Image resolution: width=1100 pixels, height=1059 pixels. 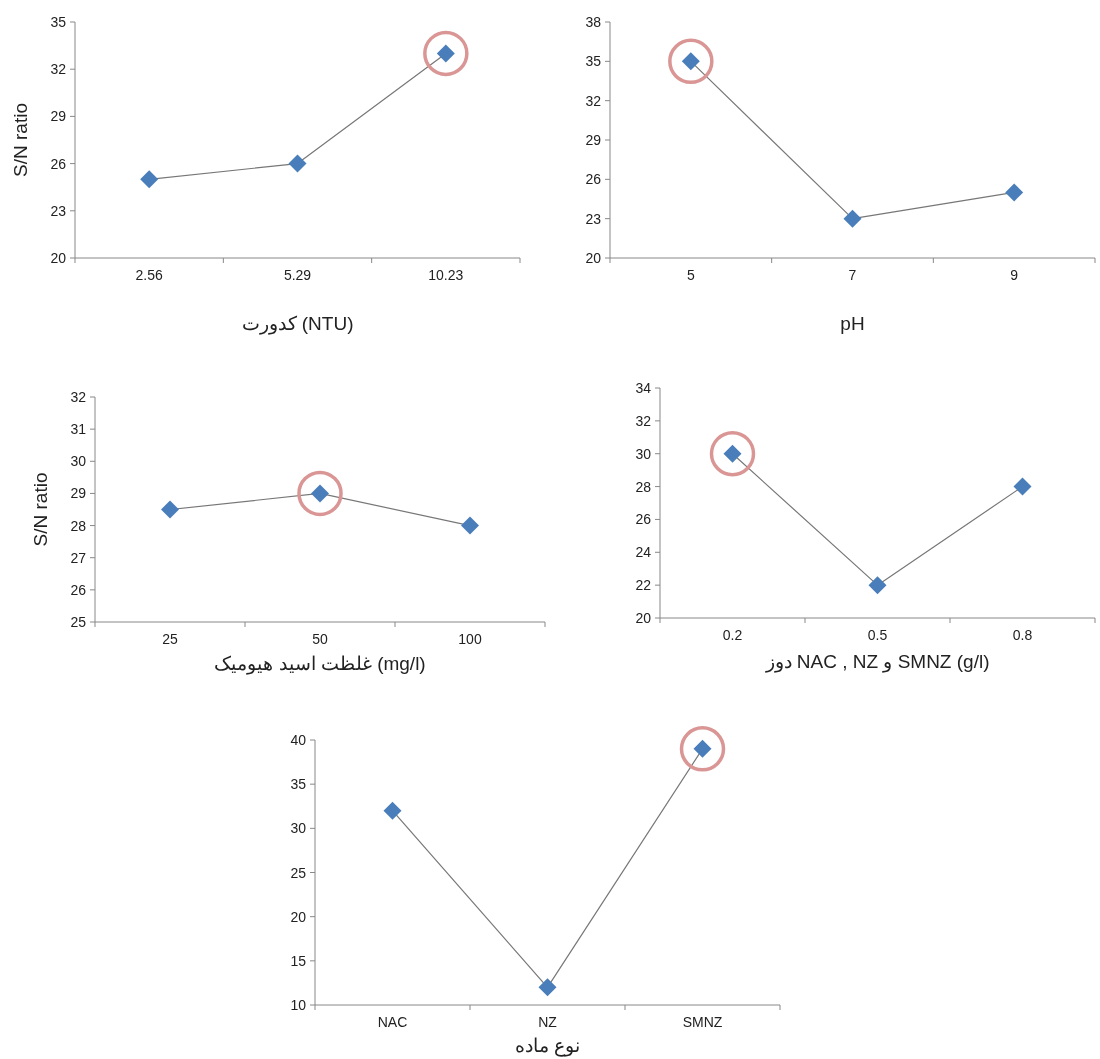 I want to click on x-tick-label: SMNZ, so click(x=702, y=1022).